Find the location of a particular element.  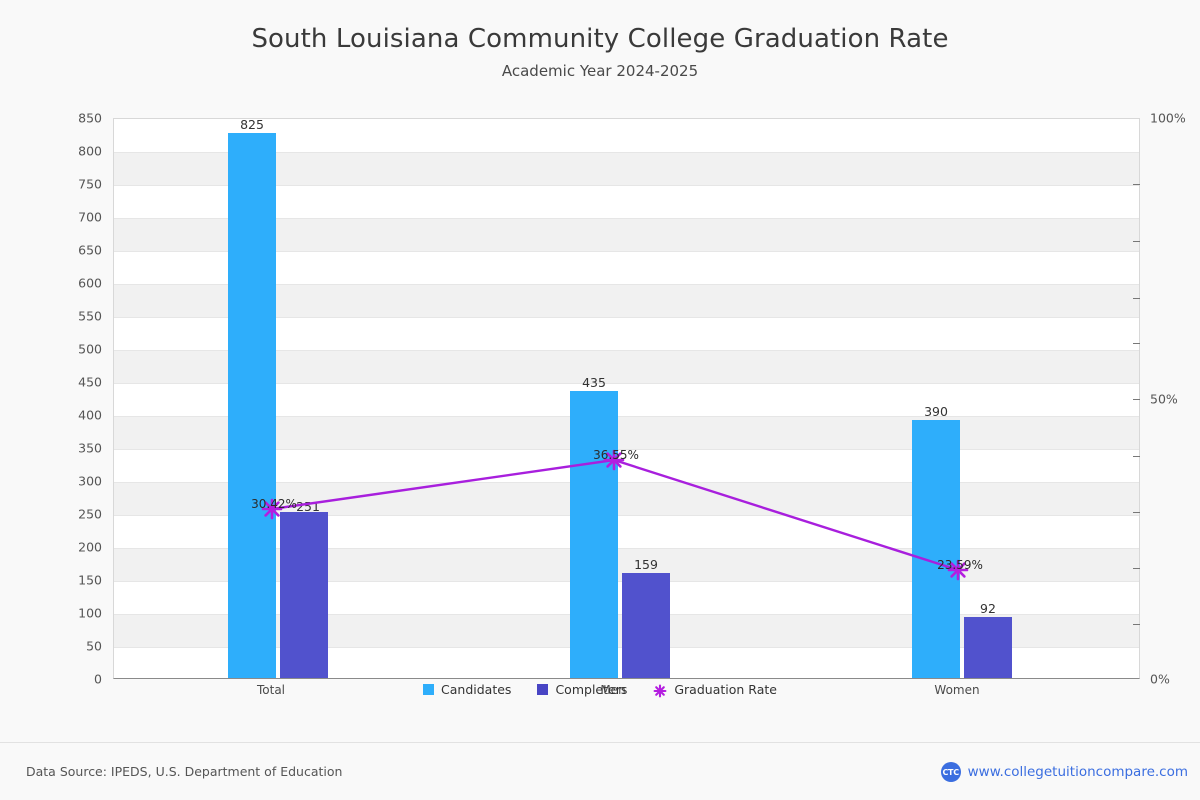

bar-total-completers is located at coordinates (304, 595).